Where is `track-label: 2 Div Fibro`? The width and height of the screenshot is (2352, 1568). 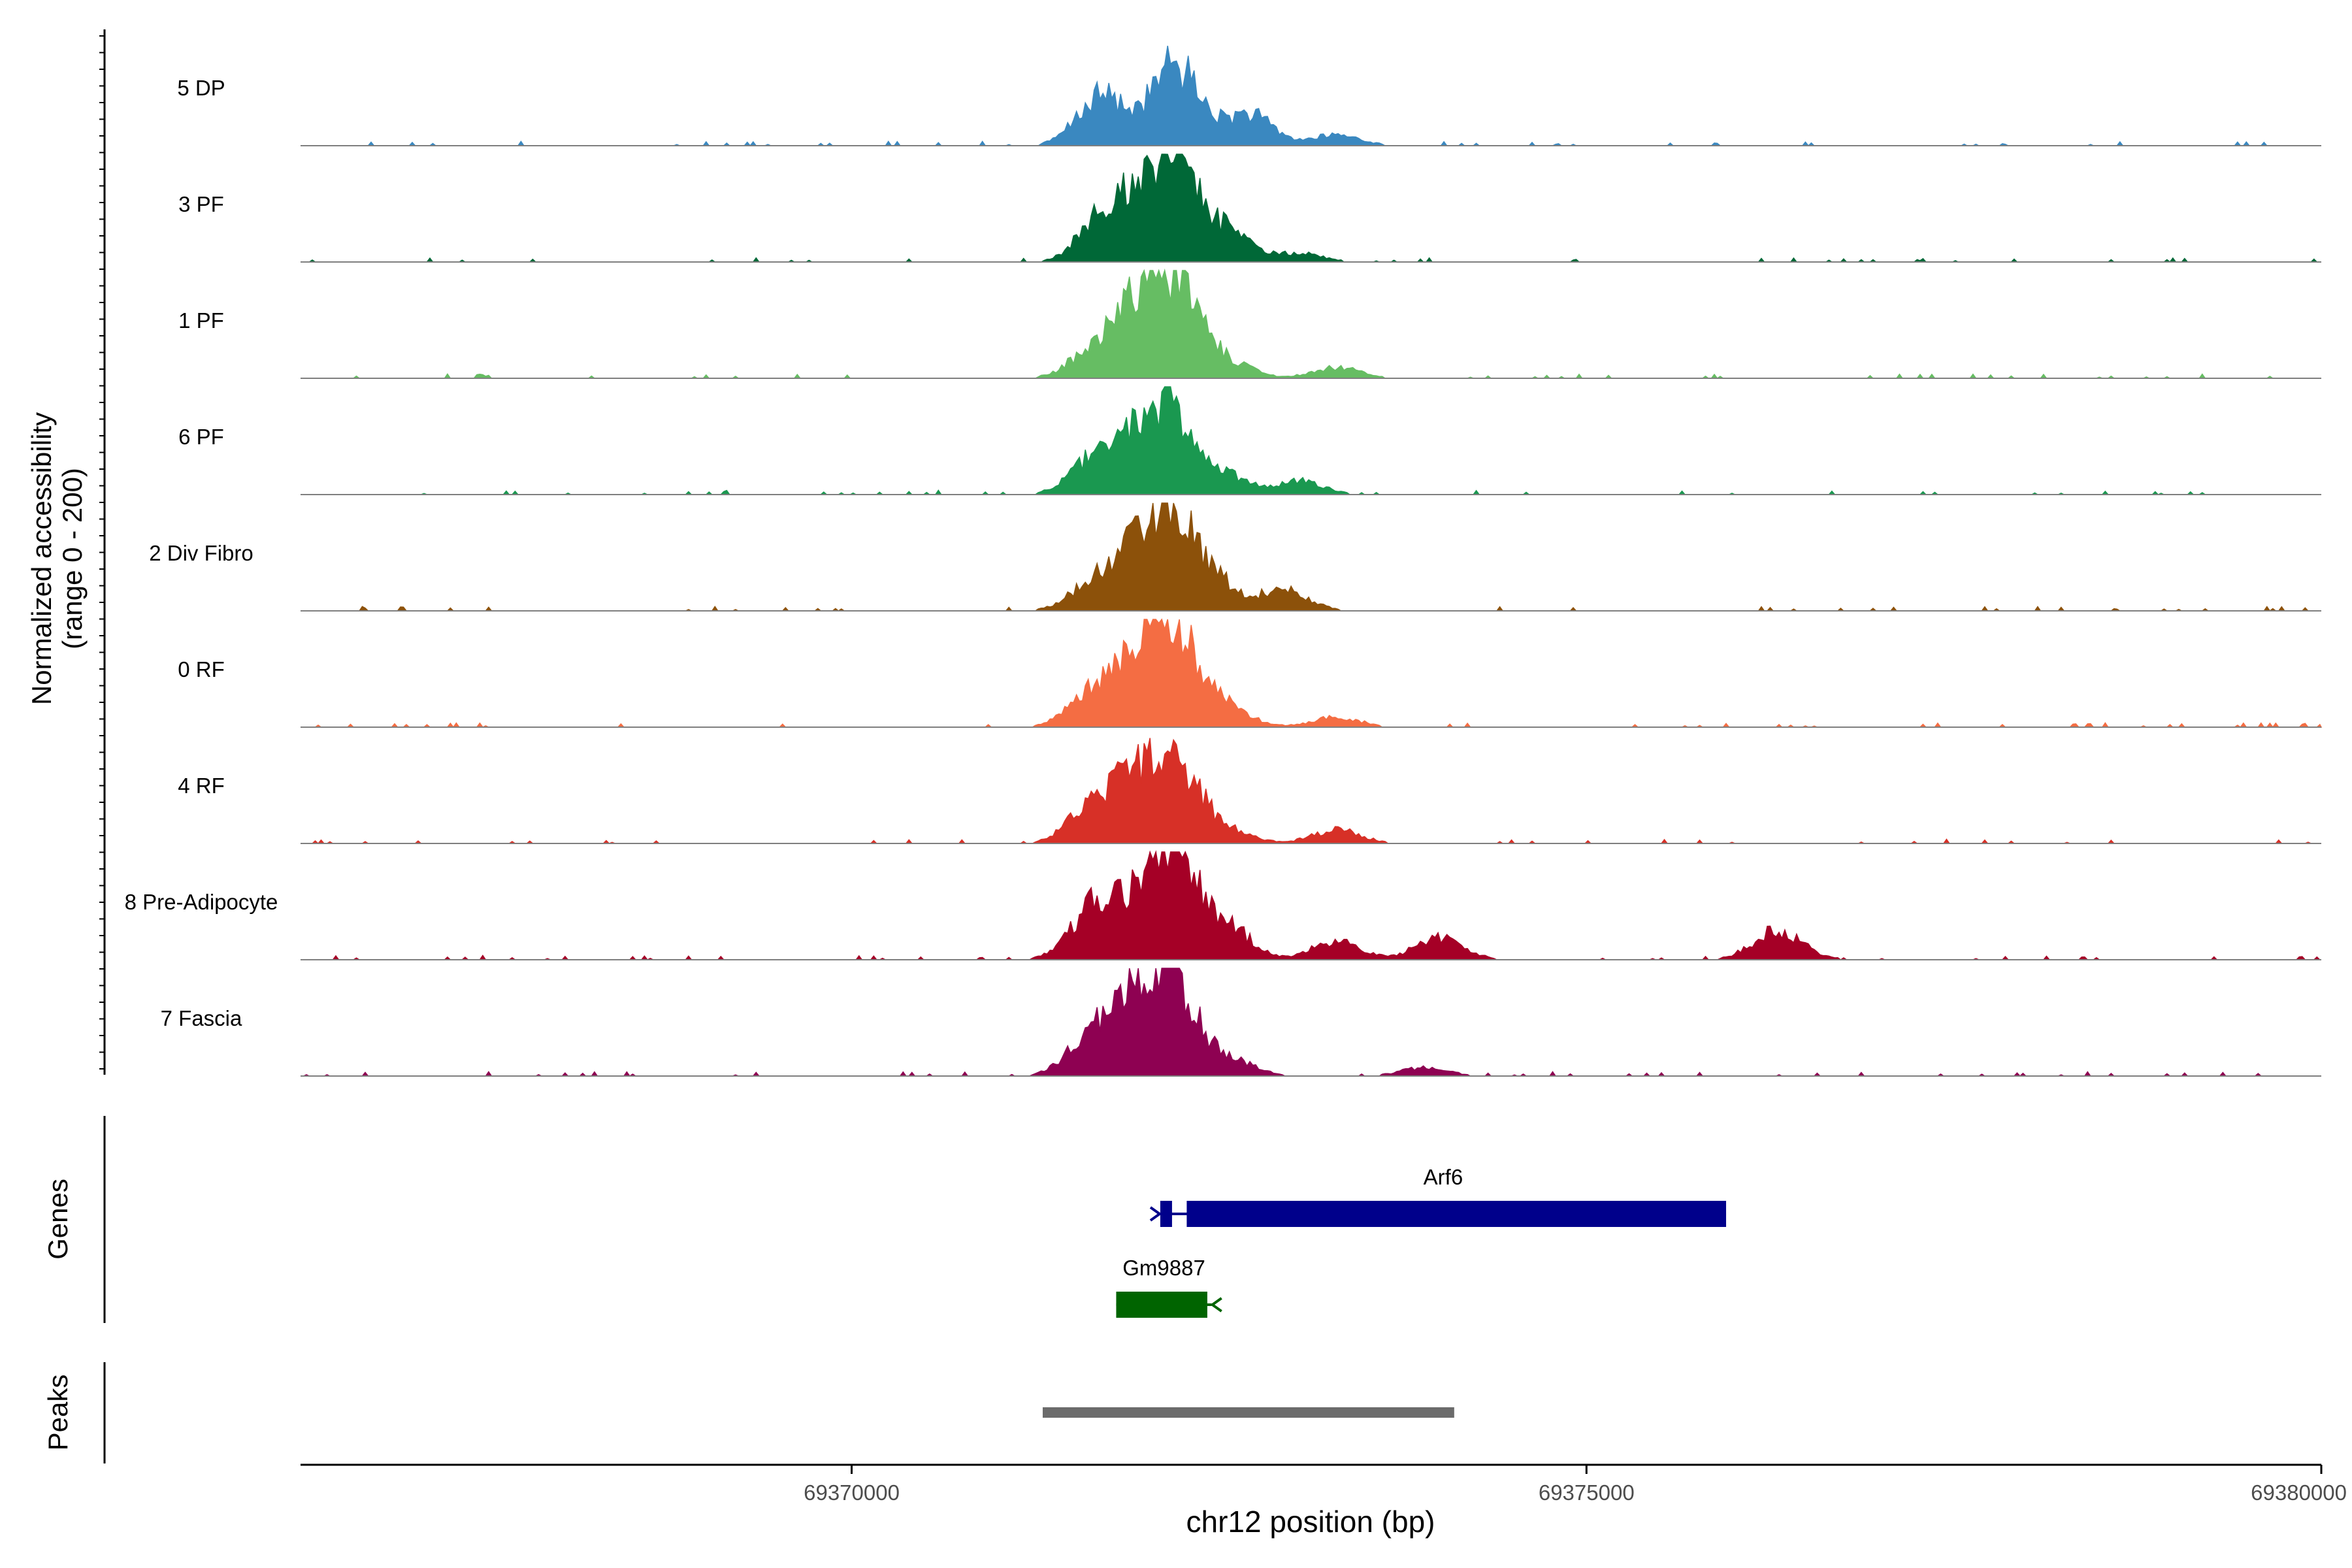 track-label: 2 Div Fibro is located at coordinates (201, 553).